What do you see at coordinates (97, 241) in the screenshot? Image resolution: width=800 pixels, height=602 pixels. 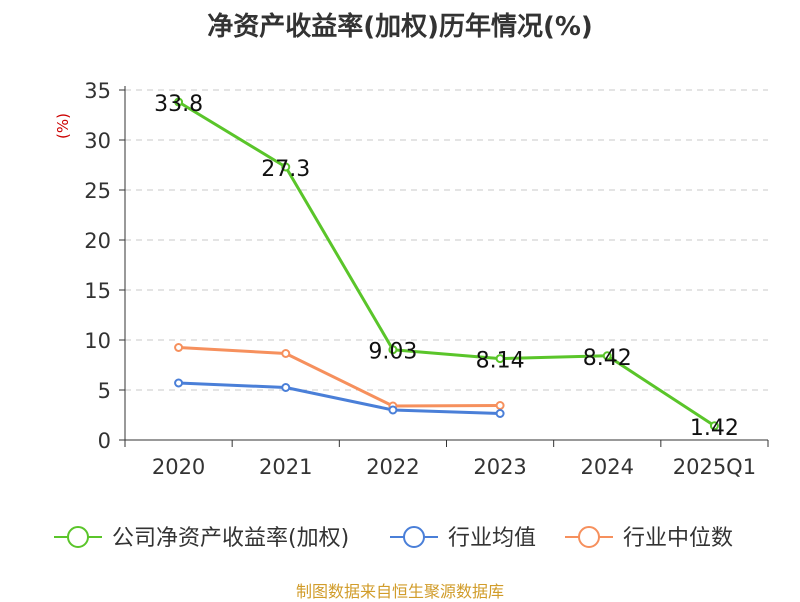 I see `y-tick-label: 20` at bounding box center [97, 241].